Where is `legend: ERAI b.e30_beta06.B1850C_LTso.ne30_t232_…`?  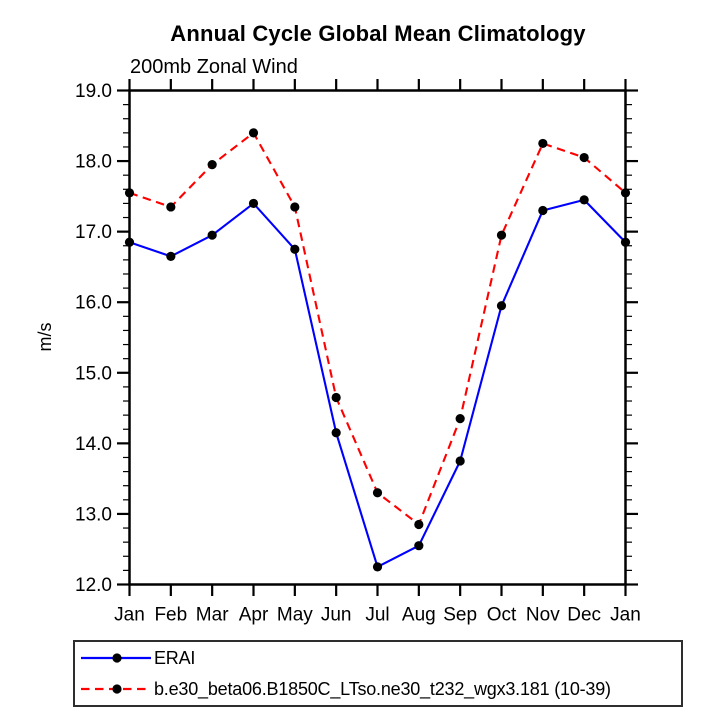
legend: ERAI b.e30_beta06.B1850C_LTso.ne30_t232_… is located at coordinates (378, 673).